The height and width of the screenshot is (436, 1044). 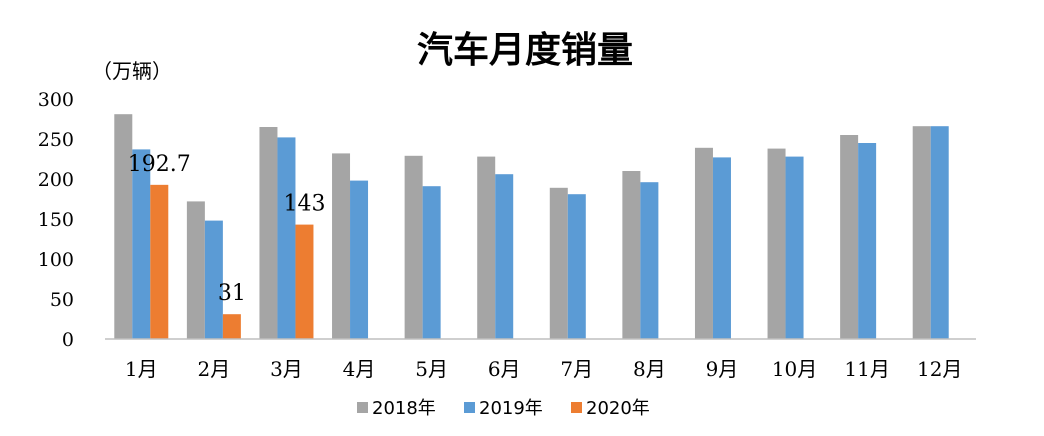 I want to click on x-category-label: 6月, so click(x=504, y=369).